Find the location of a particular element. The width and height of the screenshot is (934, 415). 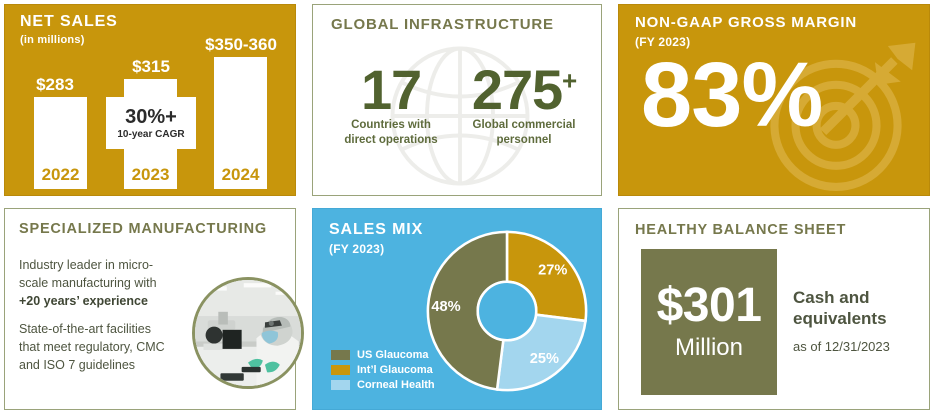

legend-swatch-corneal-health is located at coordinates (340, 385).